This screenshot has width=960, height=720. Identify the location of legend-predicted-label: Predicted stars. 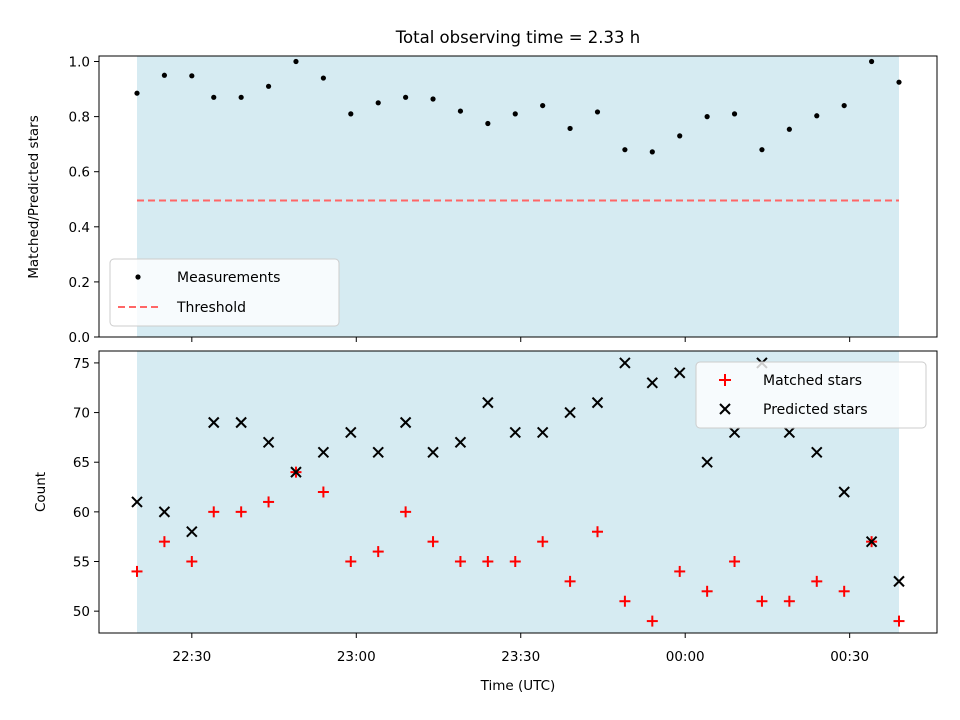
(815, 410).